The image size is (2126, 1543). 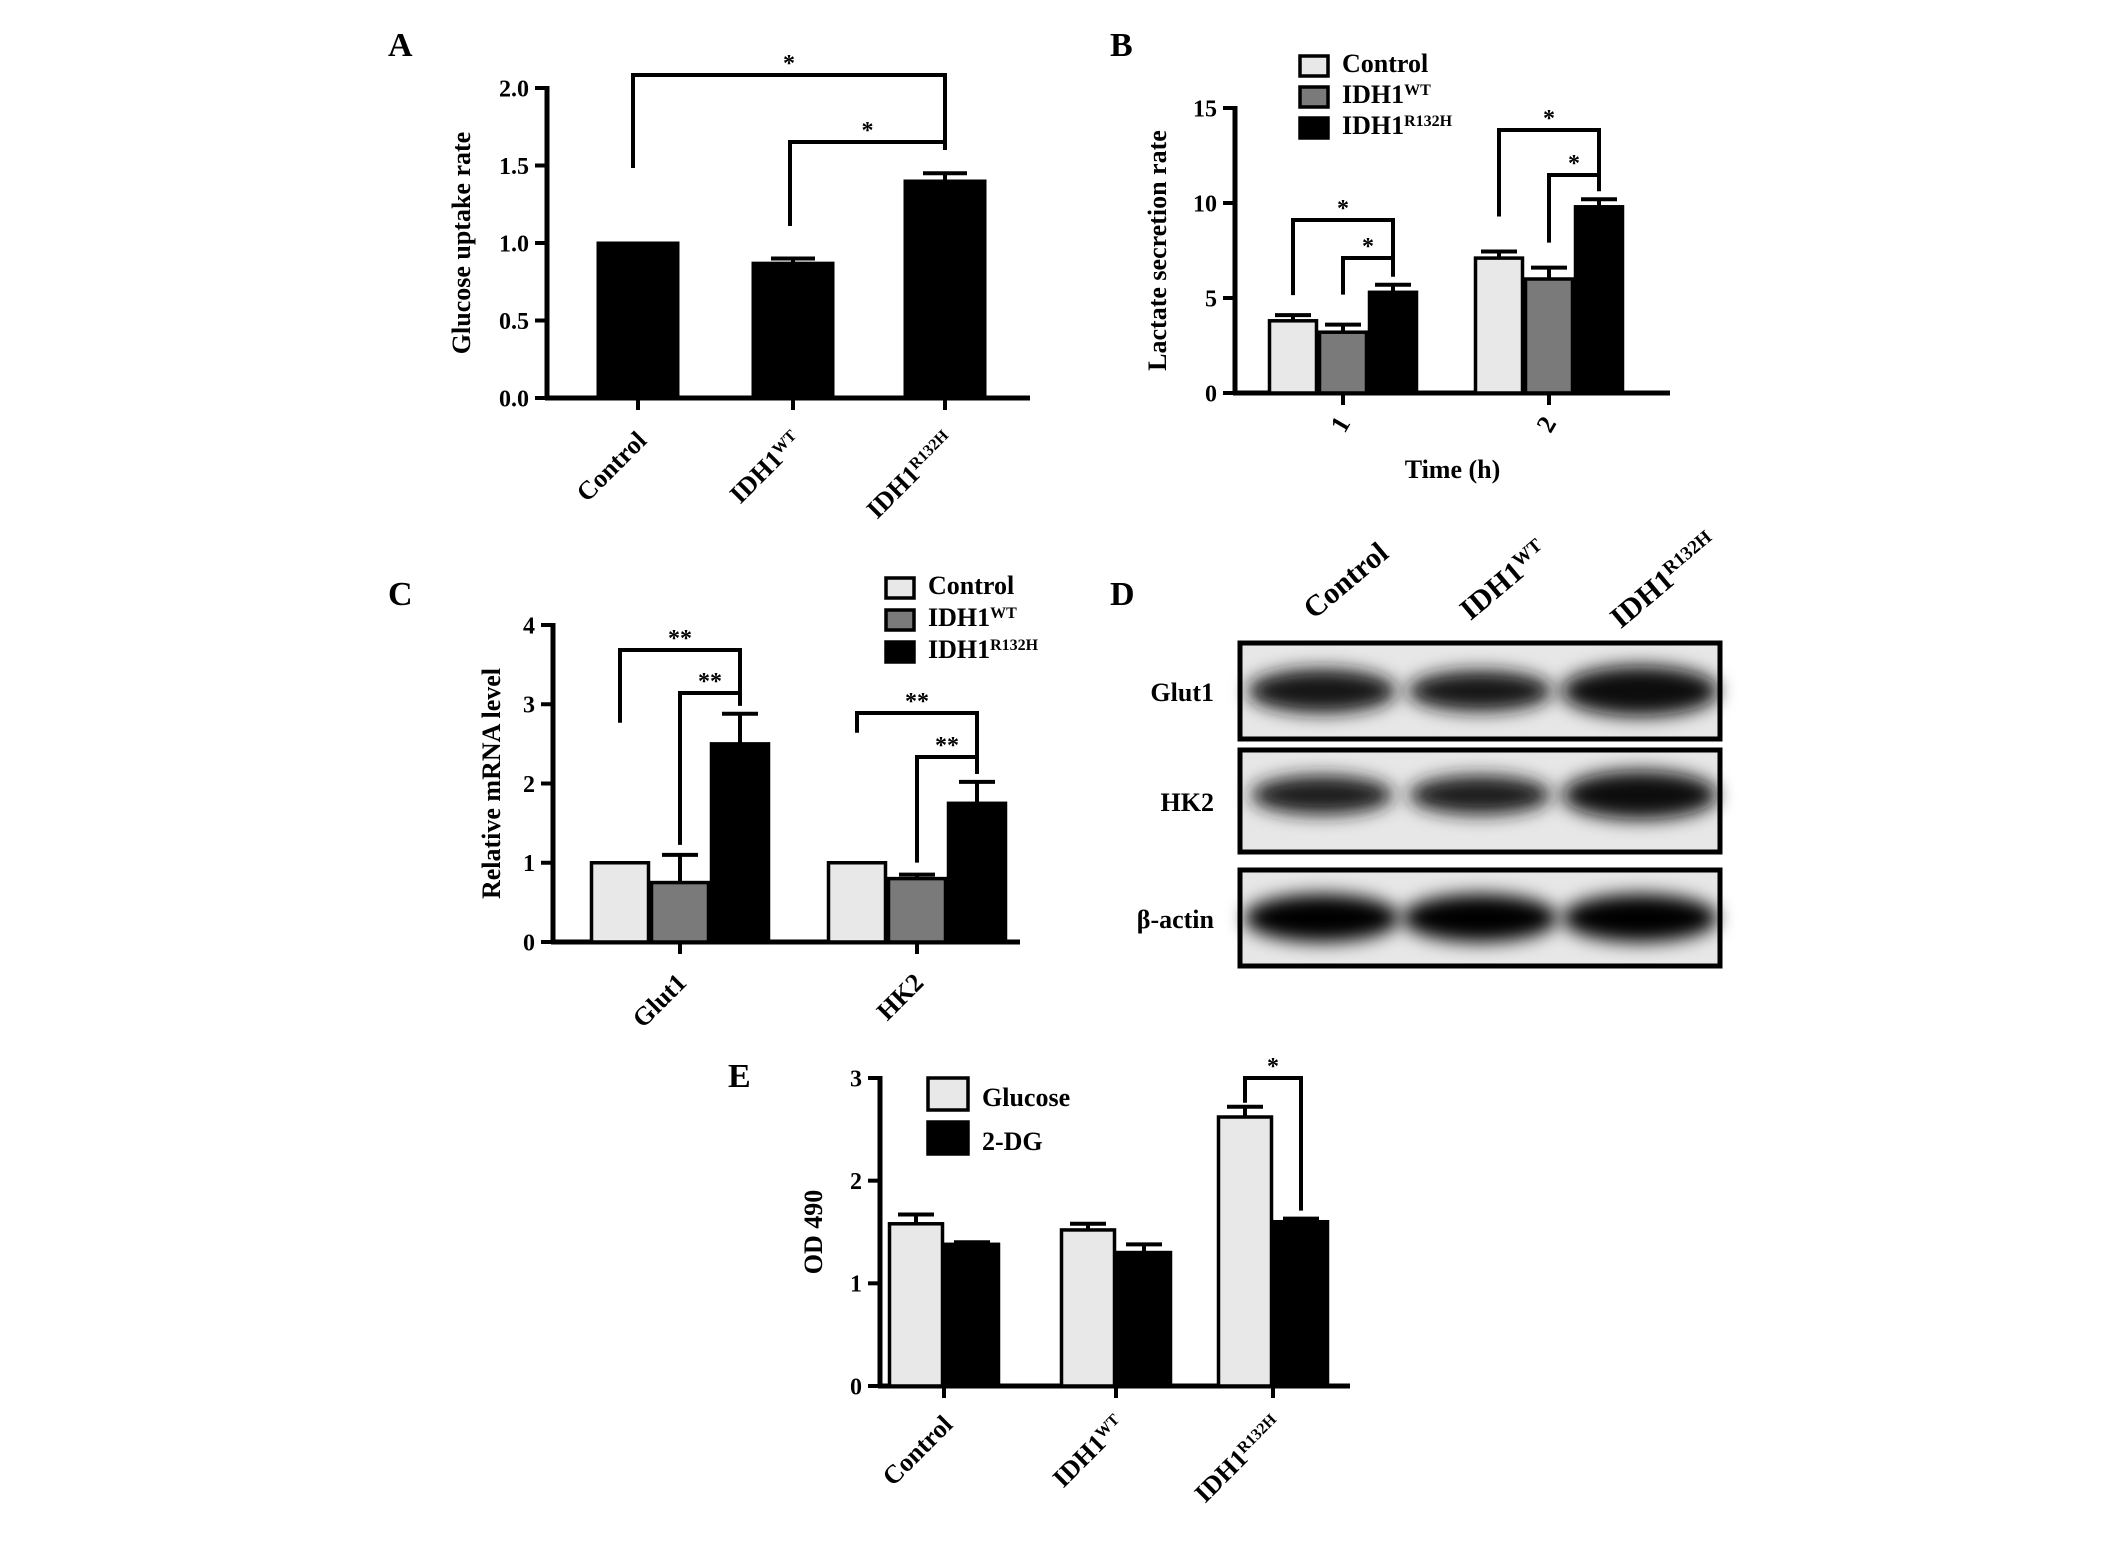 I want to click on x-tick-label: Control, so click(x=611, y=466).